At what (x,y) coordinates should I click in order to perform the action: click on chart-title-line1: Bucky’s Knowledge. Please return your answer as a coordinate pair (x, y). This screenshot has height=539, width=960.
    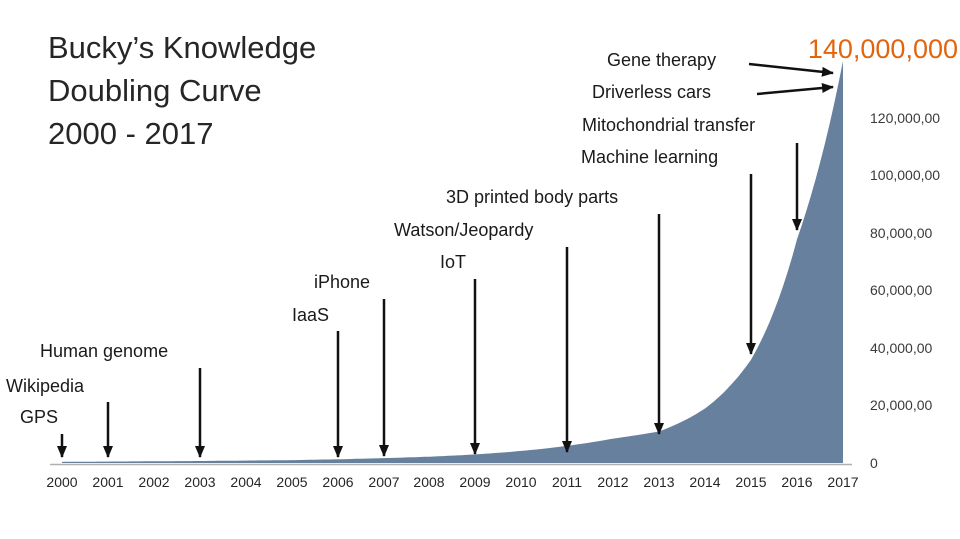
    Looking at the image, I should click on (182, 47).